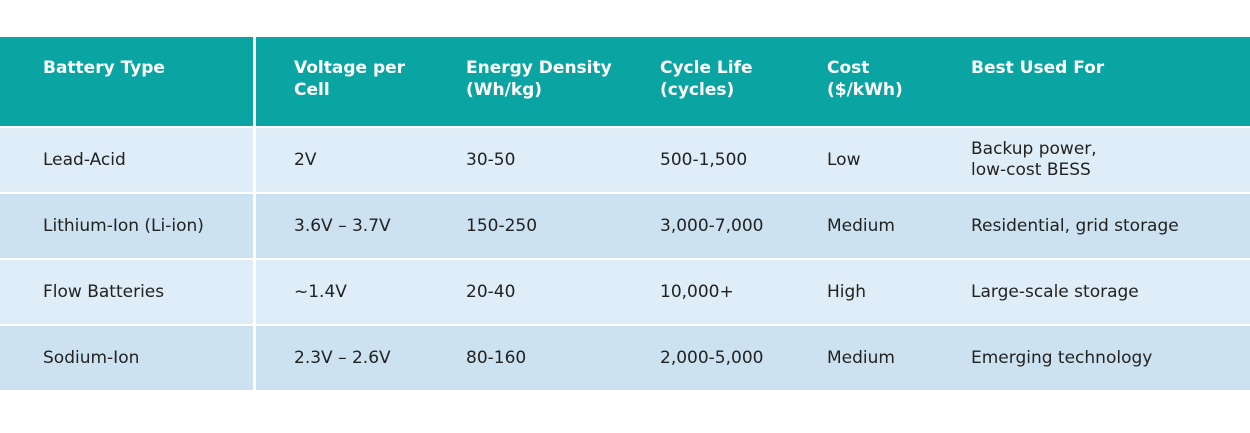 The width and height of the screenshot is (1250, 433). What do you see at coordinates (712, 225) in the screenshot?
I see `cell-cycle-life: 3,000-7,000` at bounding box center [712, 225].